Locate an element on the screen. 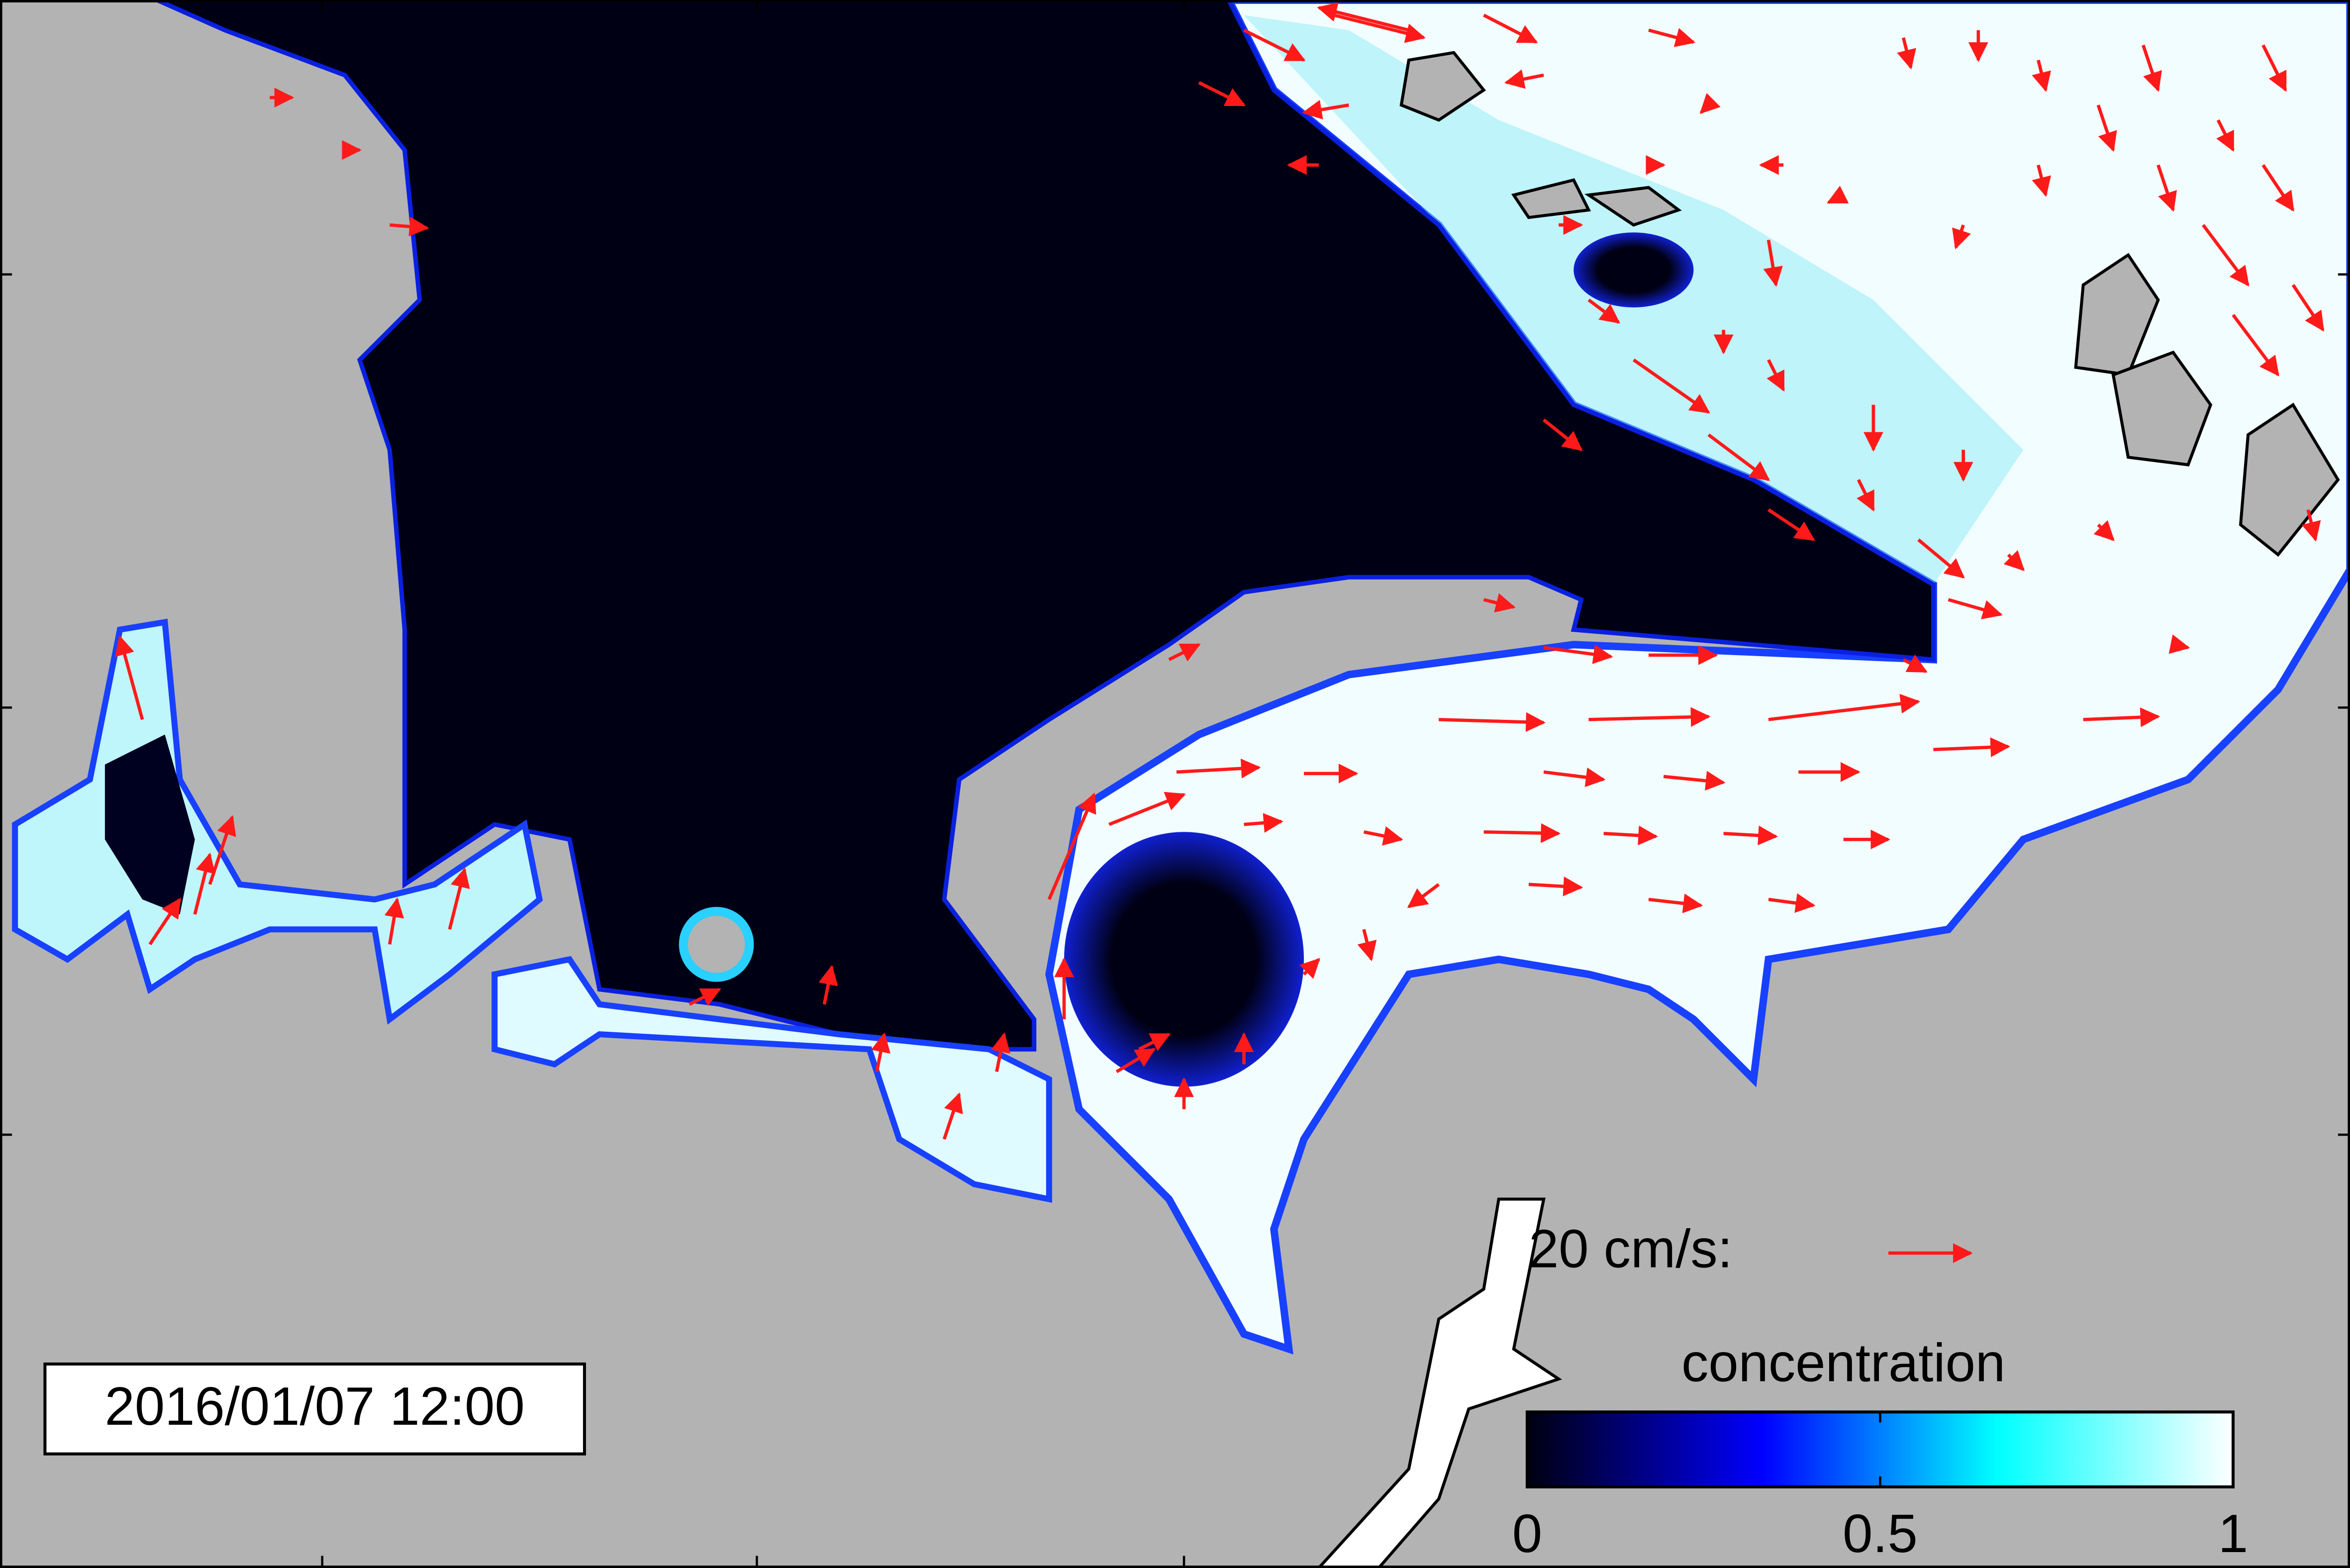 This screenshot has width=2350, height=1568. island is located at coordinates (716, 944).